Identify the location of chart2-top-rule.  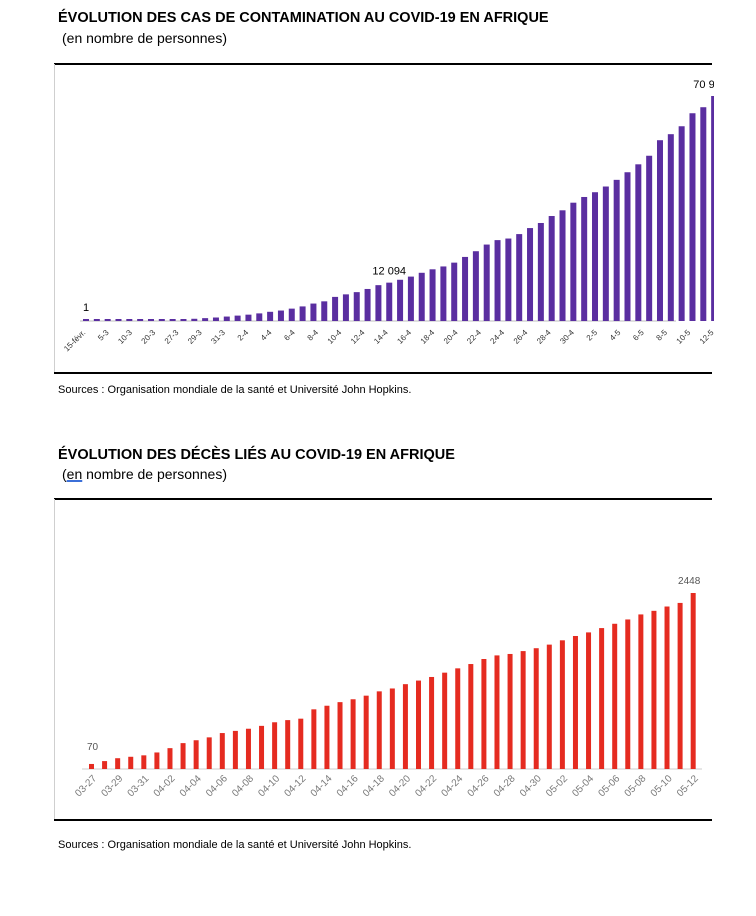
(383, 499).